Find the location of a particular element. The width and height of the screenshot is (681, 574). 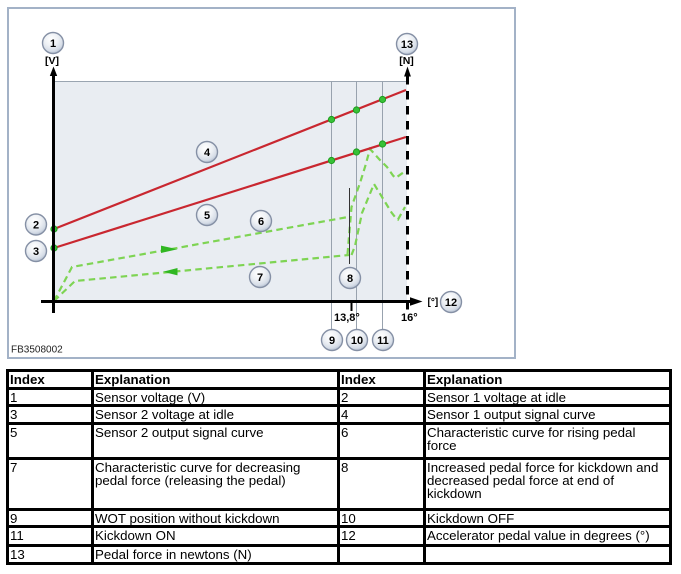

svg-text: 13,8° is located at coordinates (347, 318).